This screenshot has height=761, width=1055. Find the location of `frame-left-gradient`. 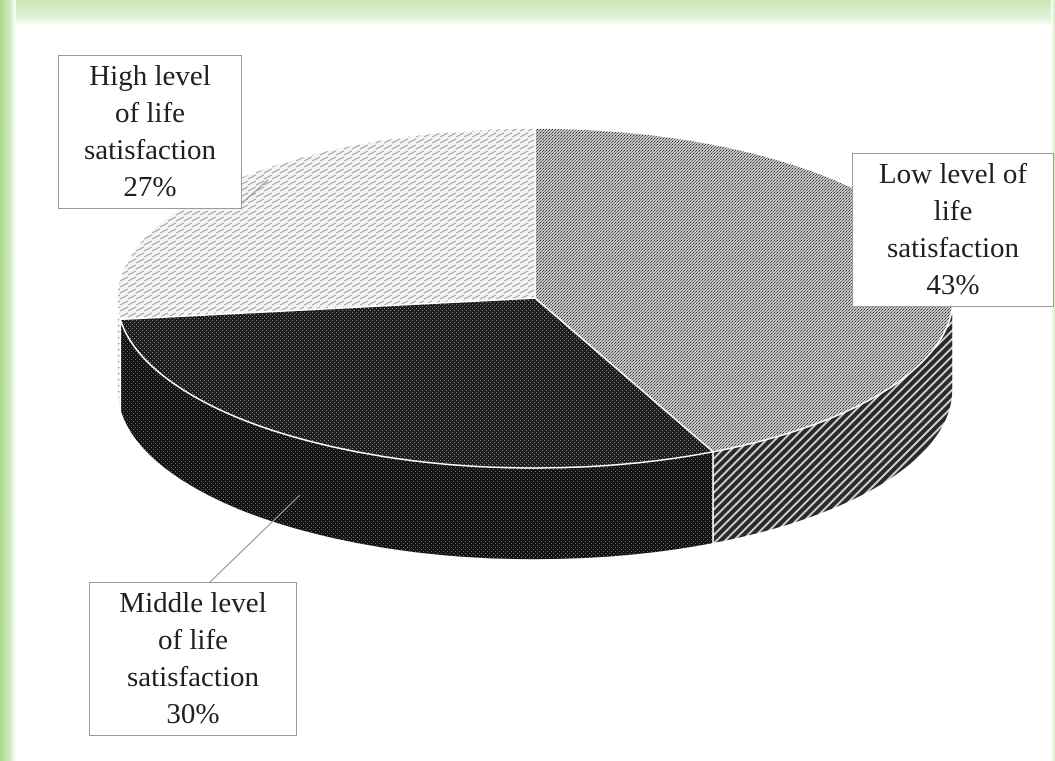

frame-left-gradient is located at coordinates (8, 380).